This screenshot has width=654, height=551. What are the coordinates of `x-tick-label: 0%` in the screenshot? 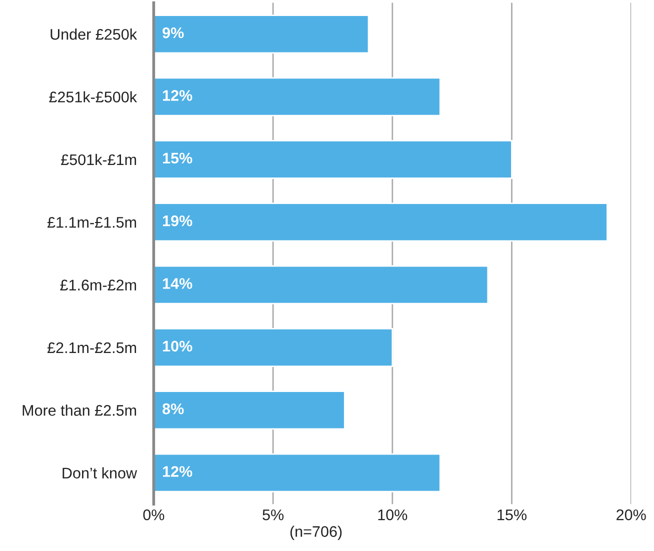 It's located at (153, 514).